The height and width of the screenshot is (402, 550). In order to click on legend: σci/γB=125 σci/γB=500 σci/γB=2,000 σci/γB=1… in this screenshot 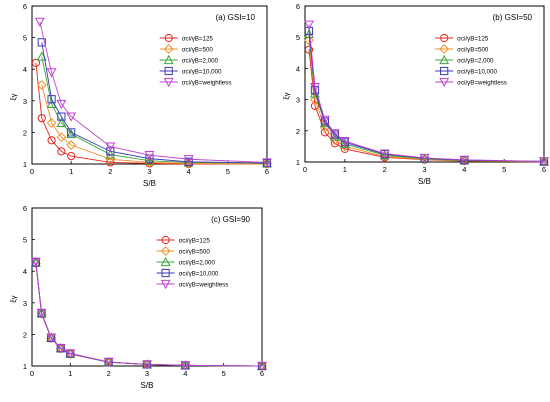, I will do `click(192, 262)`.